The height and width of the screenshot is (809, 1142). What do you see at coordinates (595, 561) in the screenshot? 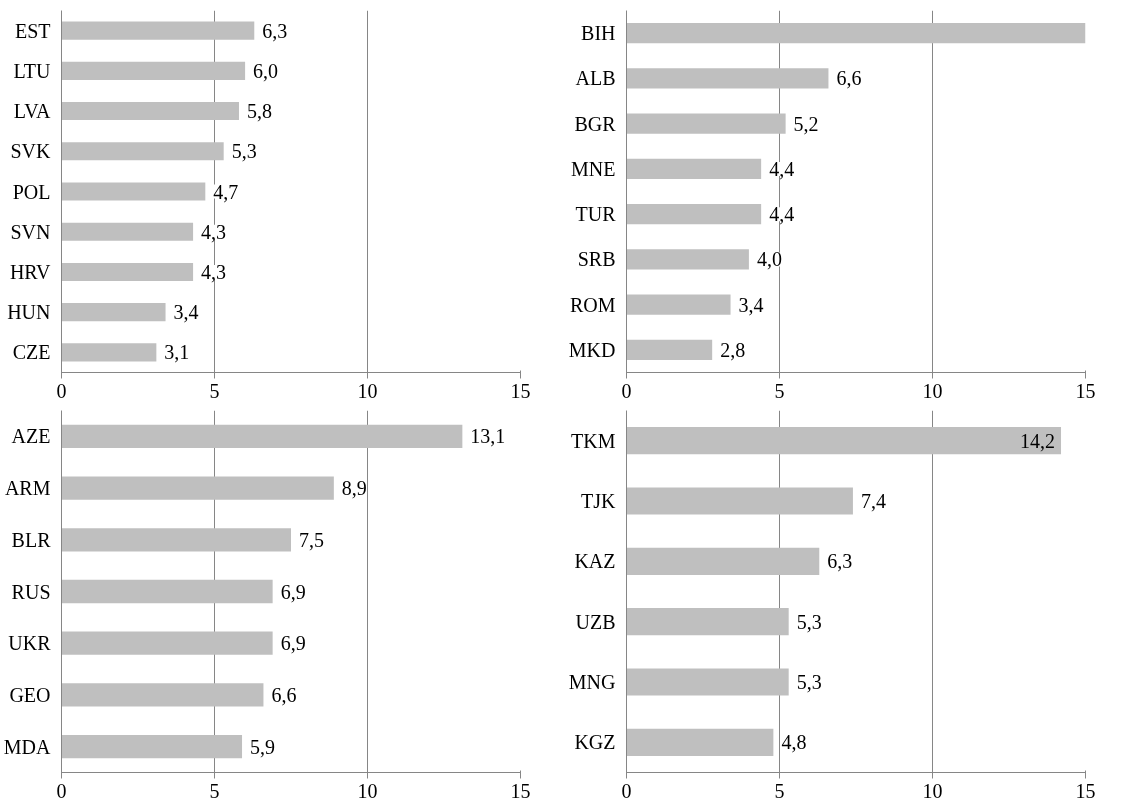
I see `y-tick-label: KAZ` at bounding box center [595, 561].